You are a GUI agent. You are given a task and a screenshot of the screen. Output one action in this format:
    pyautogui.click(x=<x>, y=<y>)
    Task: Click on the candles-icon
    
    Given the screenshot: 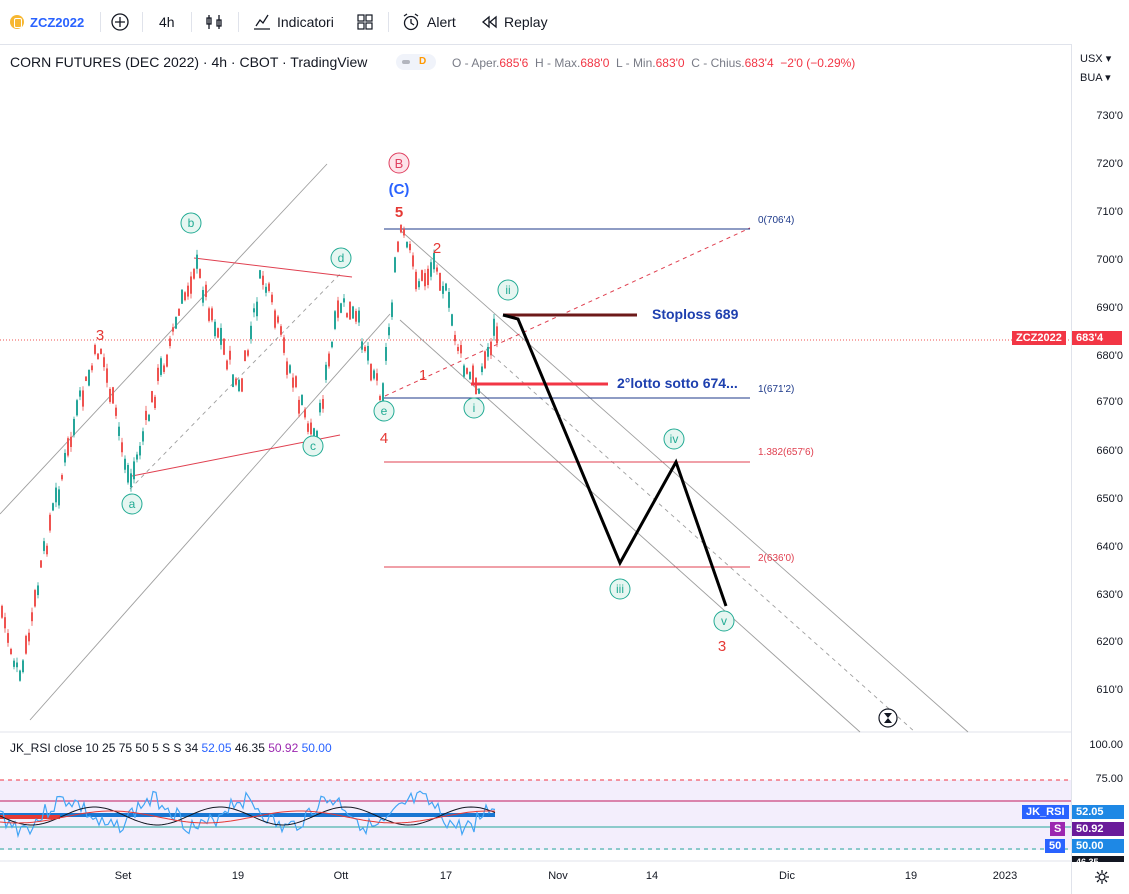 What is the action you would take?
    pyautogui.click(x=214, y=22)
    